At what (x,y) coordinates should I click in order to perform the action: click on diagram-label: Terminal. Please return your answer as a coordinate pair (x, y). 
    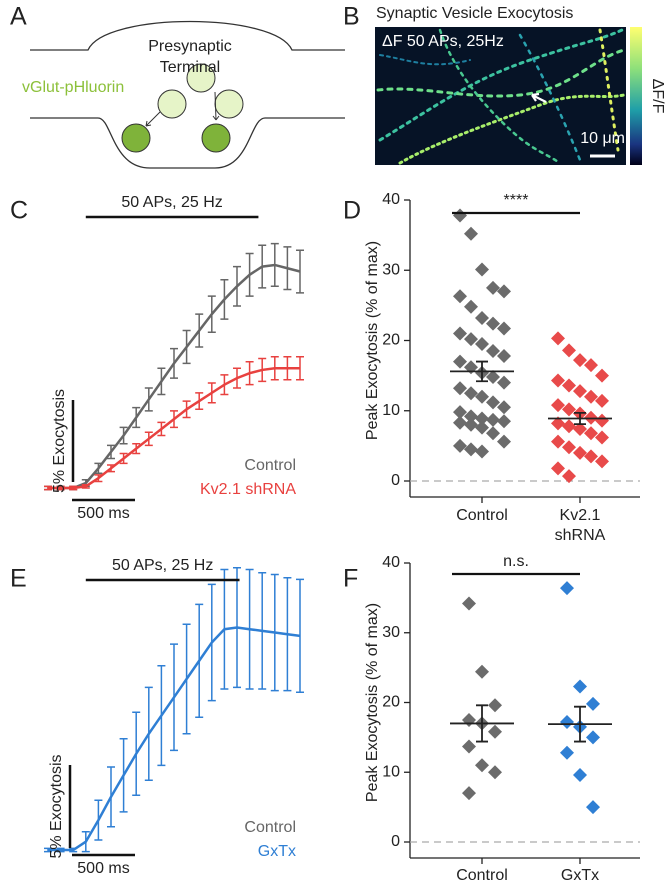
    Looking at the image, I should click on (190, 67).